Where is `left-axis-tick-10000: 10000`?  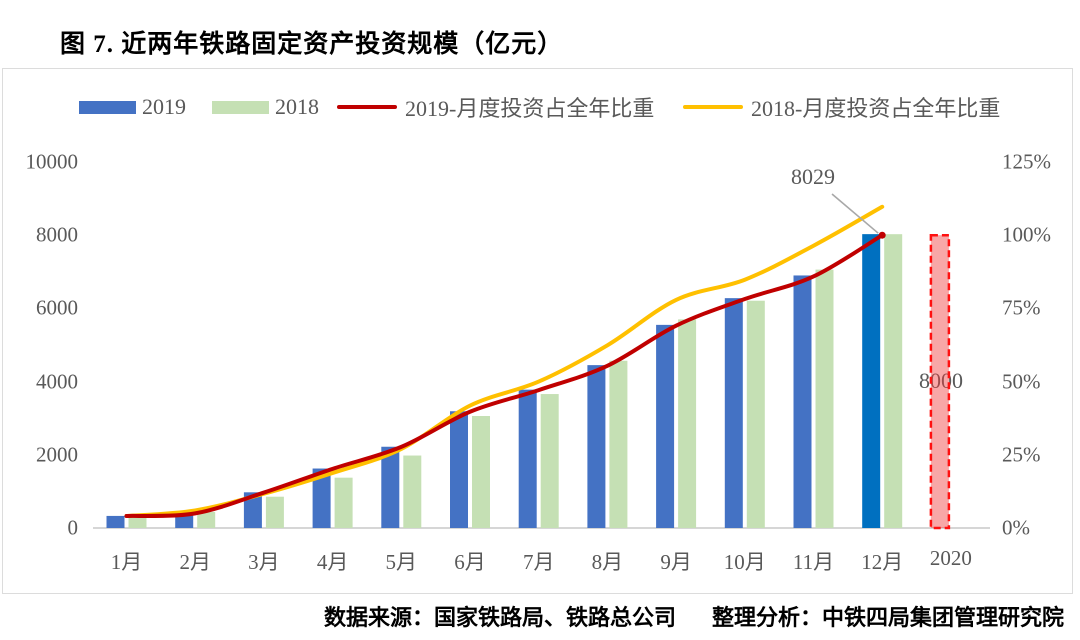
left-axis-tick-10000: 10000 is located at coordinates (52, 161).